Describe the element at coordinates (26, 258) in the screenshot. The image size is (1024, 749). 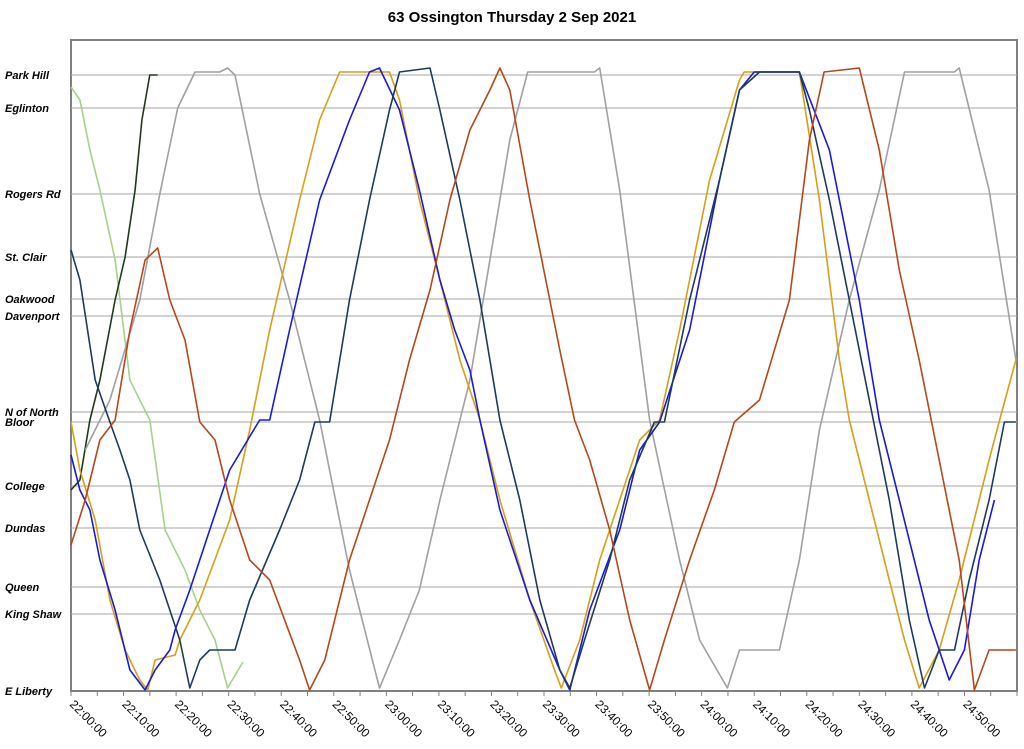
I see `station-label: St. Clair` at that location.